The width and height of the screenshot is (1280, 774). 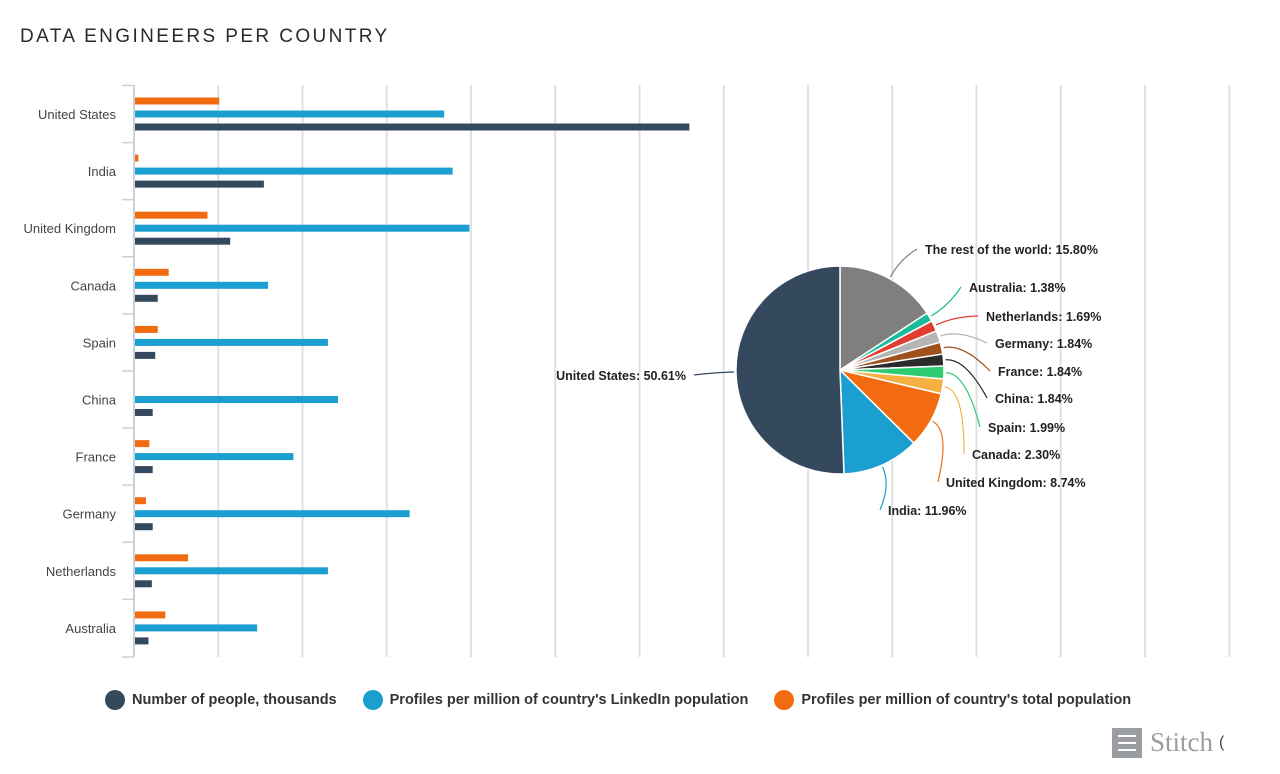 I want to click on legend-swatch-population, so click(x=784, y=700).